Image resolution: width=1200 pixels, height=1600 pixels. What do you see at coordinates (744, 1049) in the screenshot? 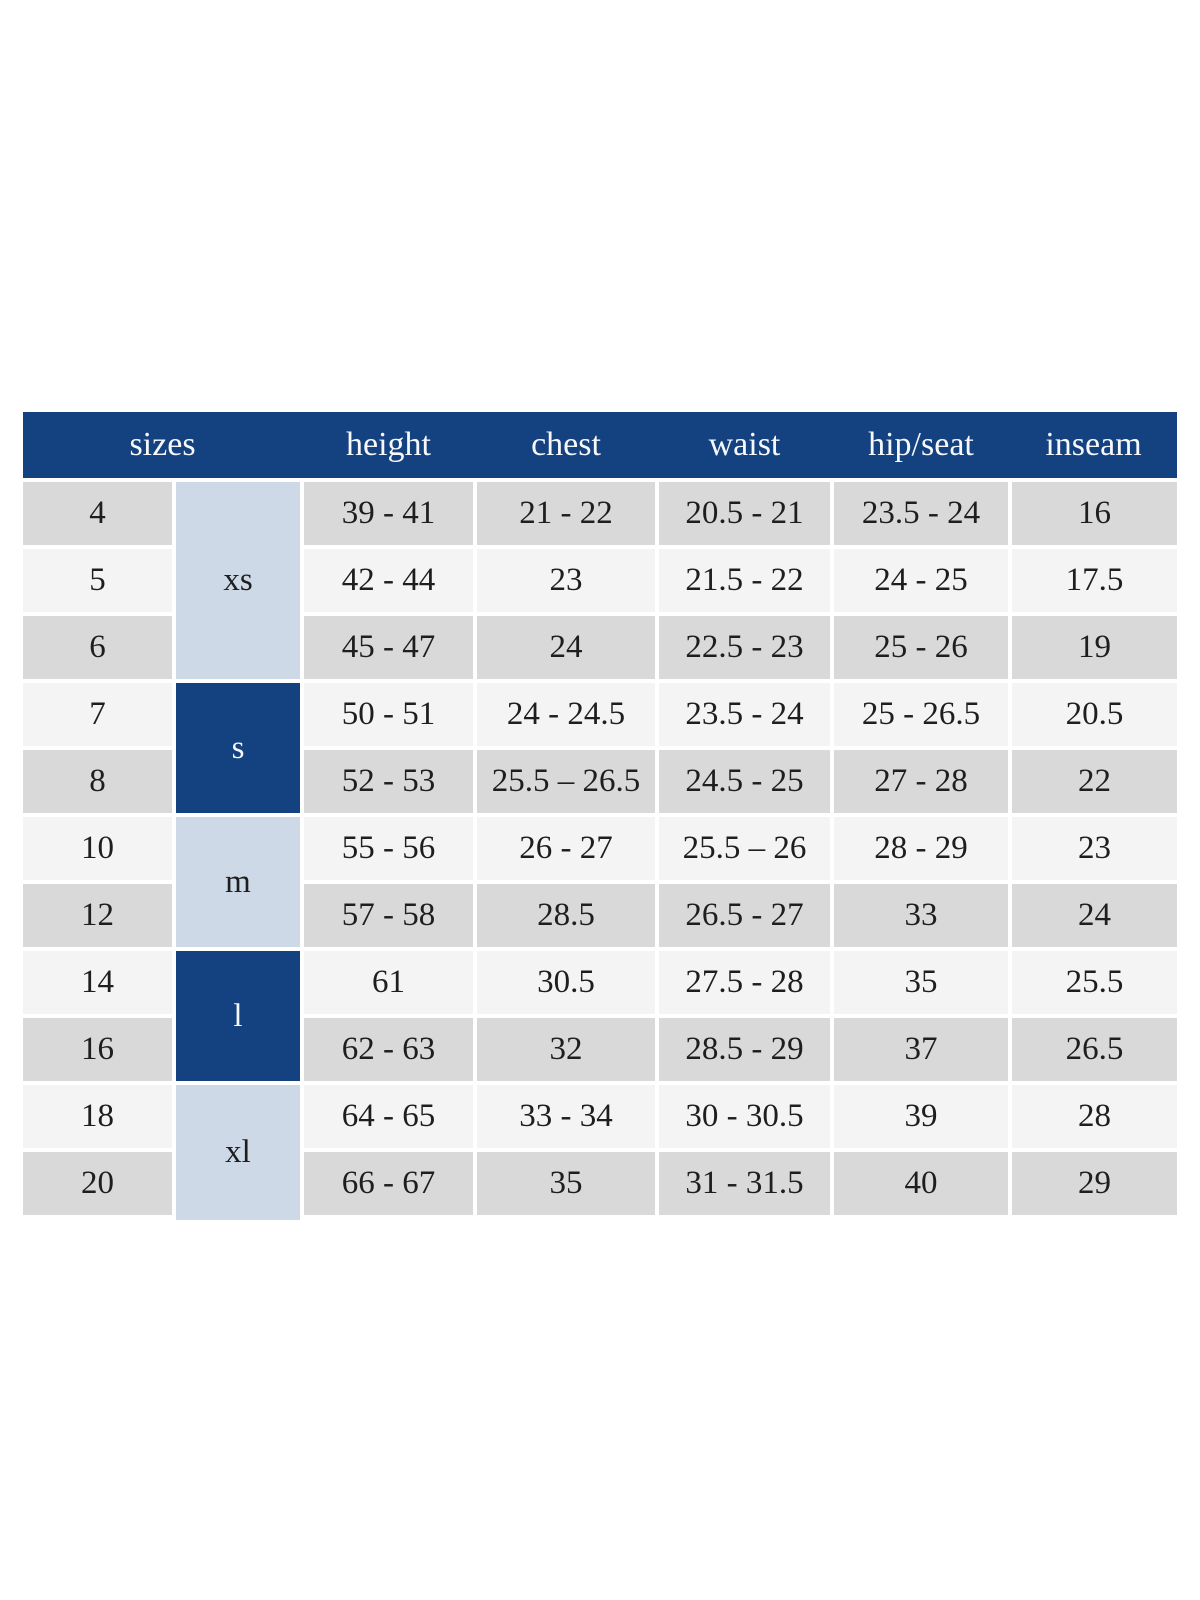
I see `waist-cell: 28.5 - 29` at bounding box center [744, 1049].